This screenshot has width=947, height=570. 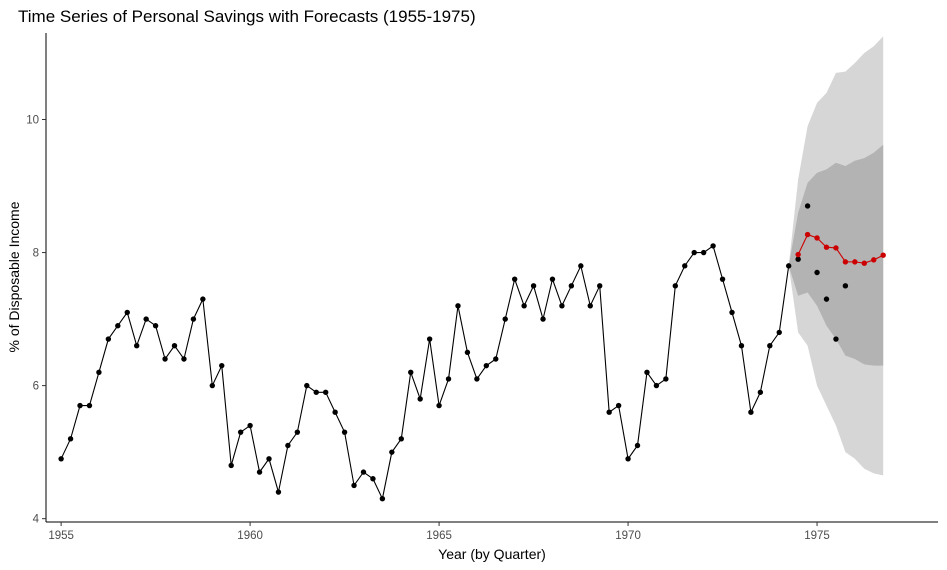 I want to click on y-axis-title: % of Disposable Income, so click(x=14, y=276).